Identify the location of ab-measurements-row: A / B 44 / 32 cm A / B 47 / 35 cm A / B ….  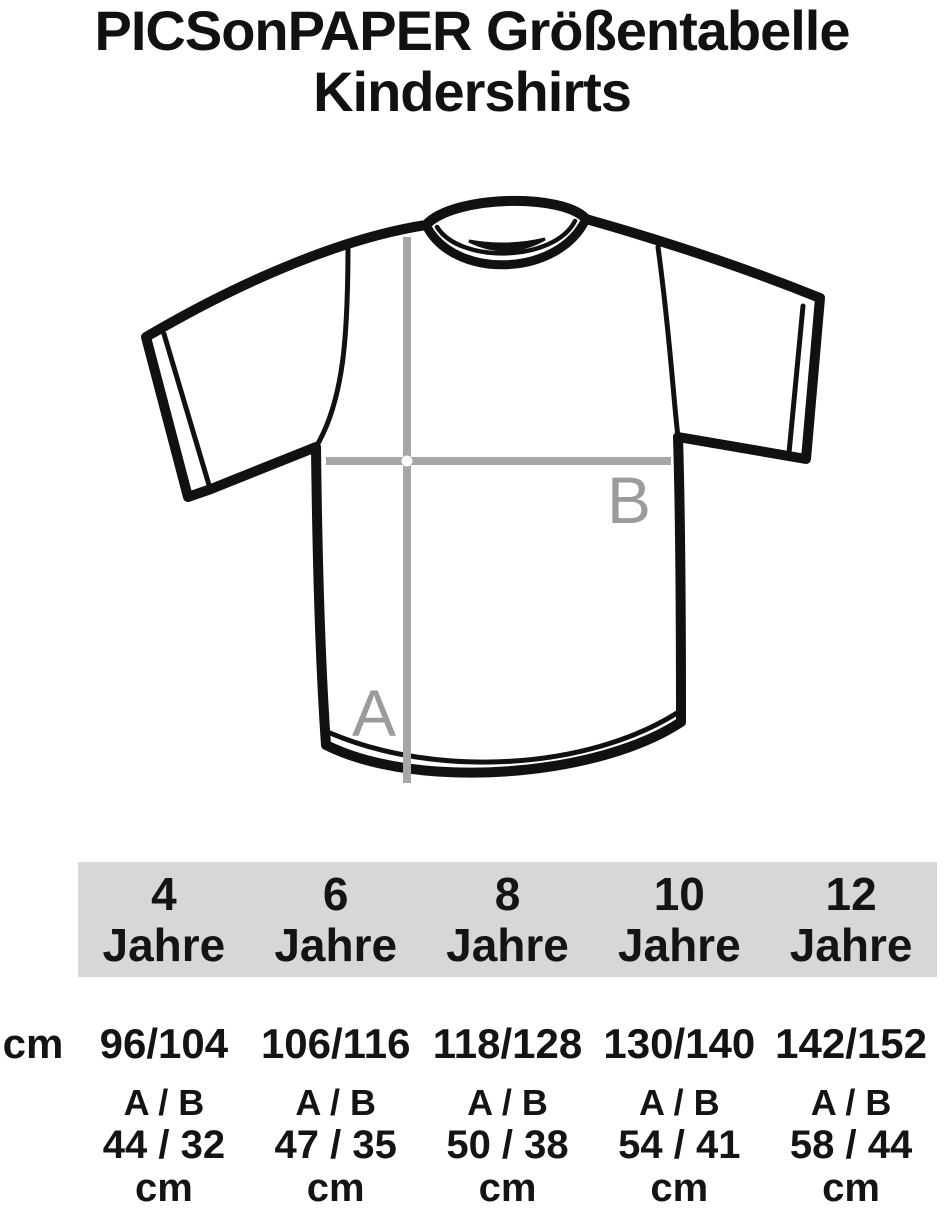
(507, 1145).